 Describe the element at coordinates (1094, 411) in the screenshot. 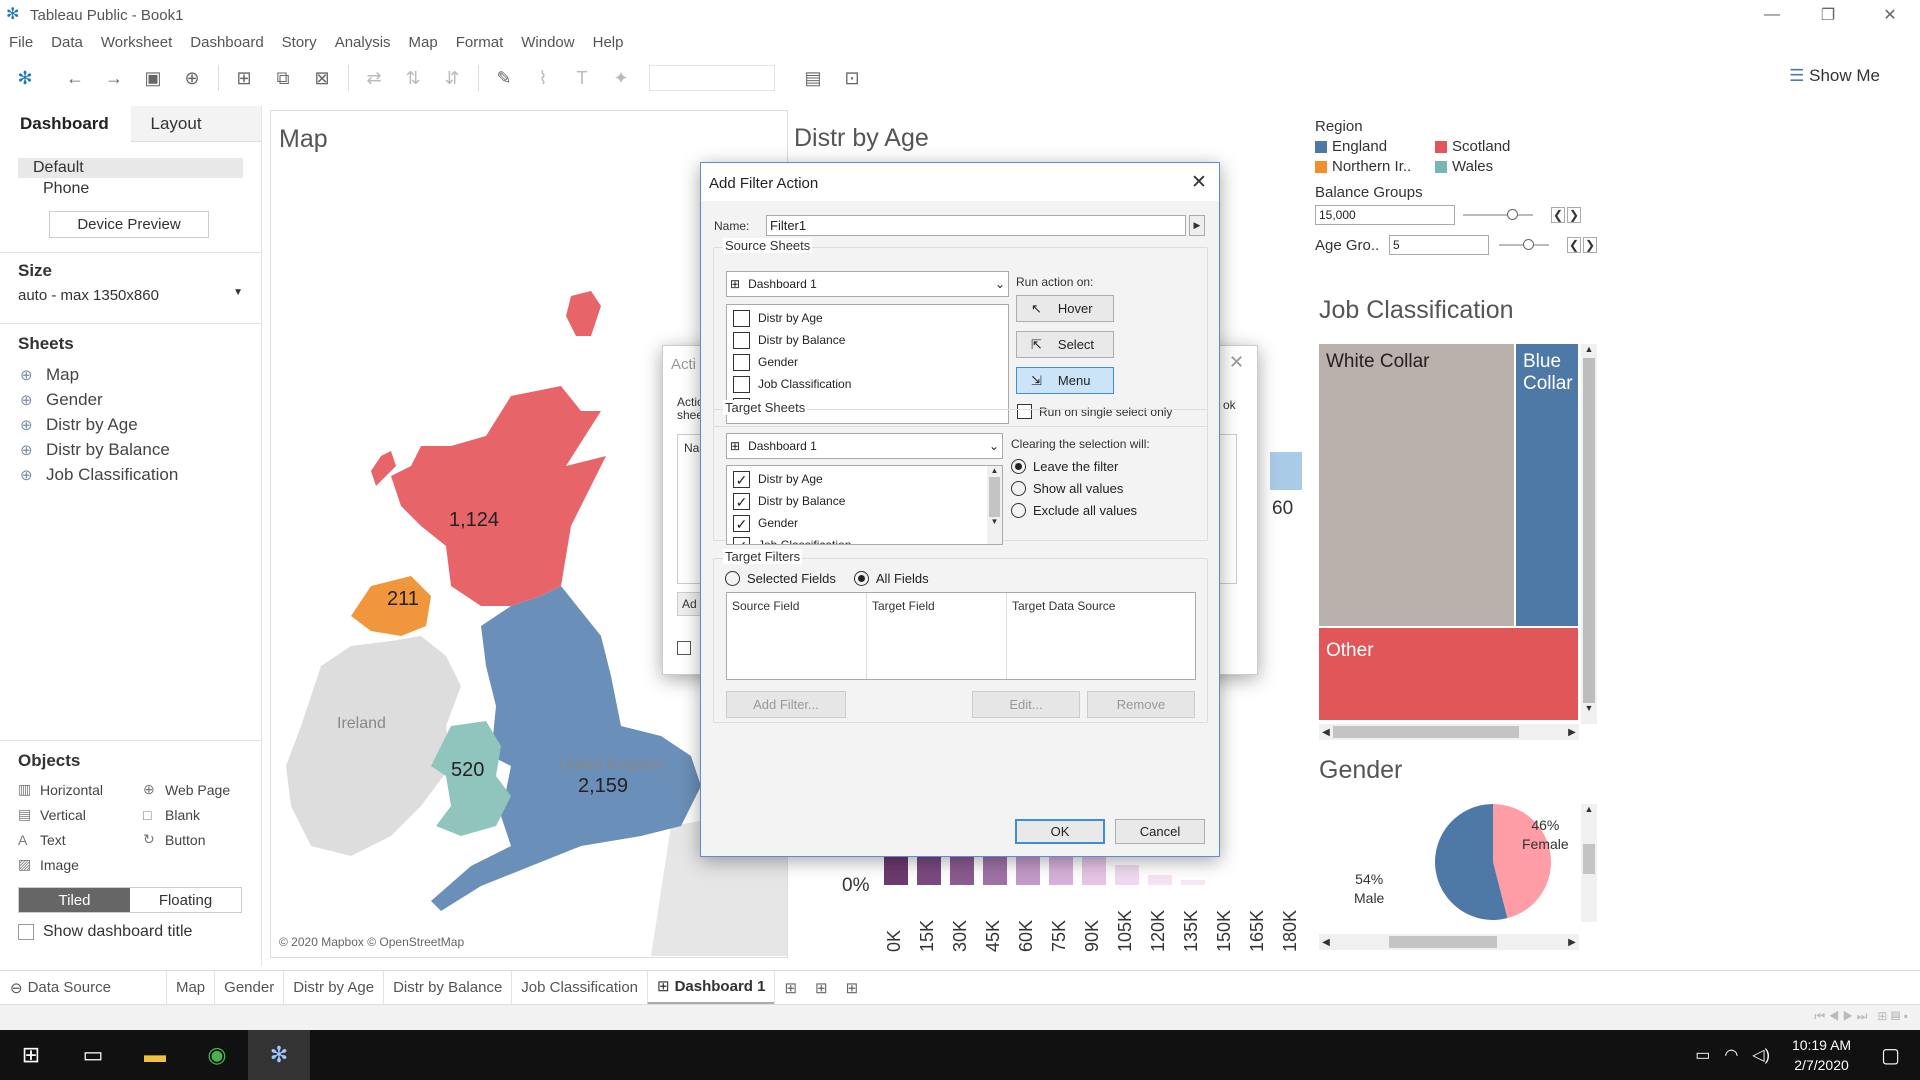

I see `single-select-row: Run on single select only` at that location.